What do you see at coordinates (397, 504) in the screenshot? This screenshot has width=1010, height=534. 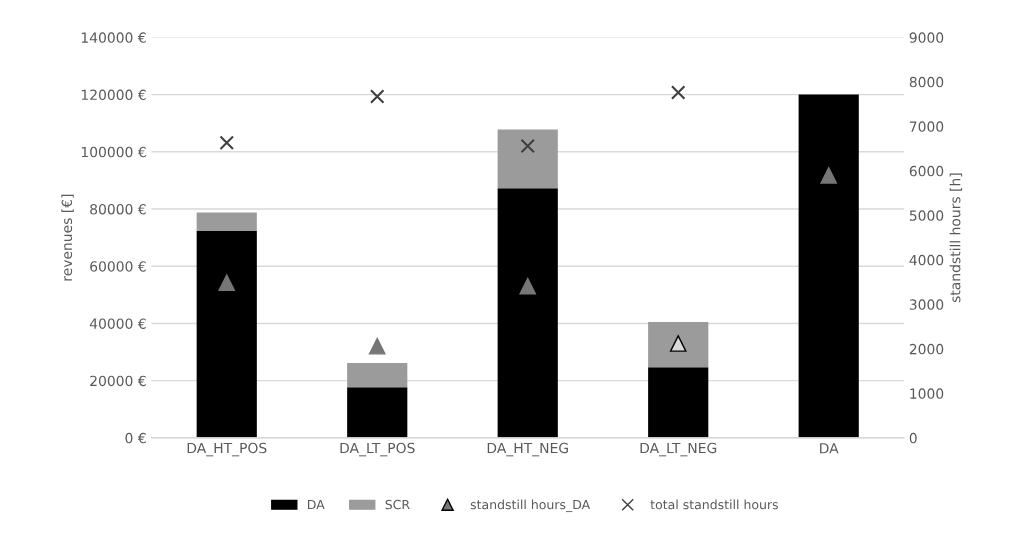 I see `legend-label: SCR` at bounding box center [397, 504].